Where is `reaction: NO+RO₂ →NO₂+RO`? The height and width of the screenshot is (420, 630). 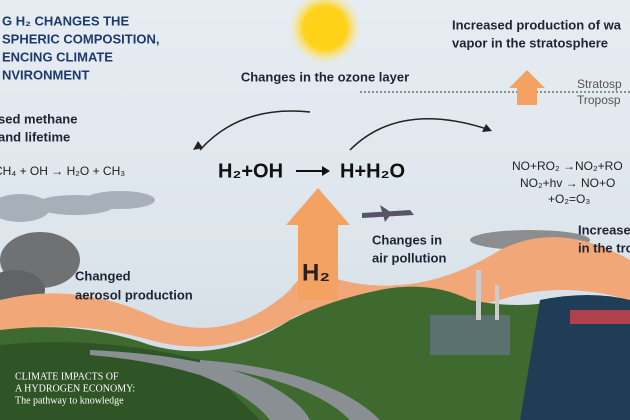 reaction: NO+RO₂ →NO₂+RO is located at coordinates (567, 166).